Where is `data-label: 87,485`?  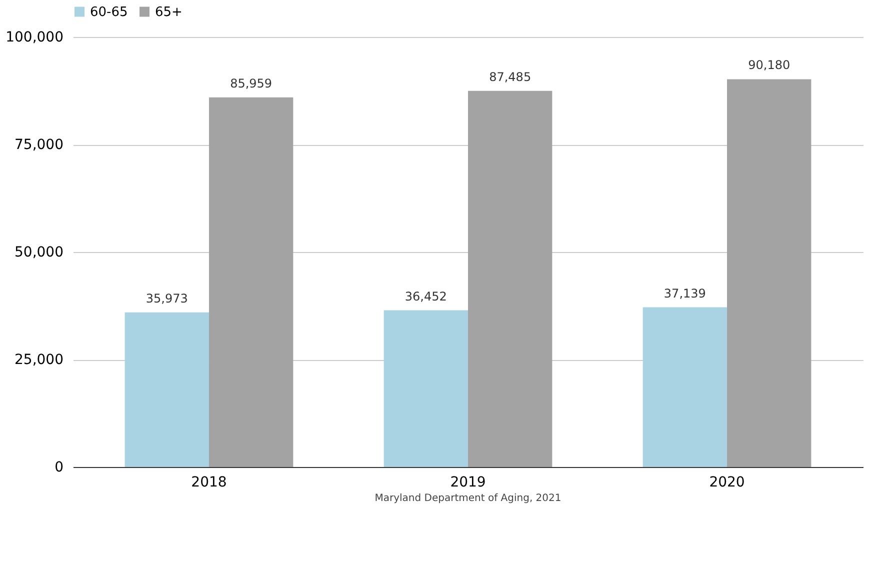 data-label: 87,485 is located at coordinates (510, 77).